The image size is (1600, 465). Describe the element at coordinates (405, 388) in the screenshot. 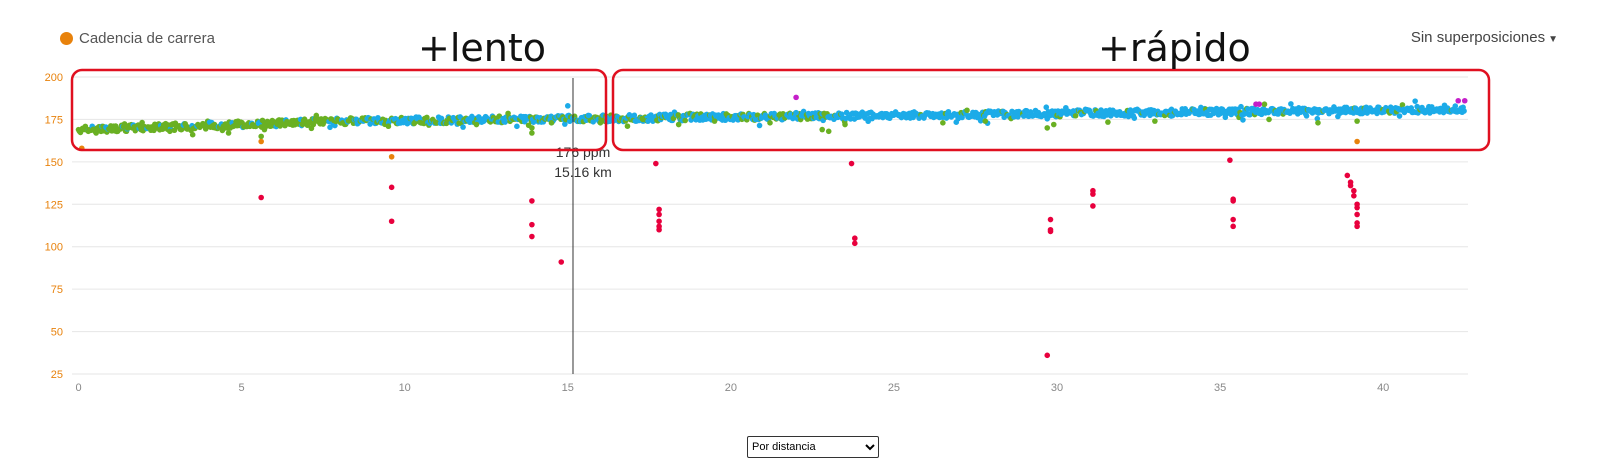

I see `x-tick-label: 10` at that location.